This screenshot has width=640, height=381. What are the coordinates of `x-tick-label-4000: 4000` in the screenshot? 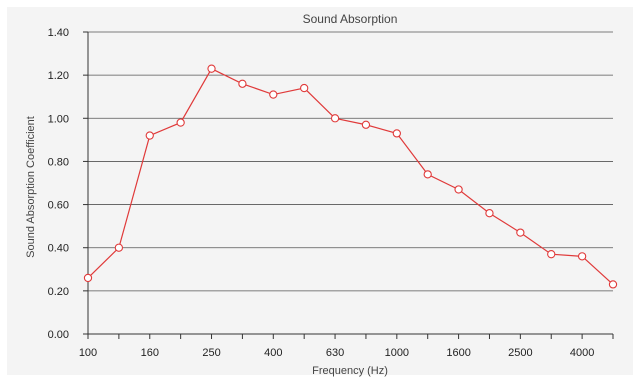 It's located at (582, 353).